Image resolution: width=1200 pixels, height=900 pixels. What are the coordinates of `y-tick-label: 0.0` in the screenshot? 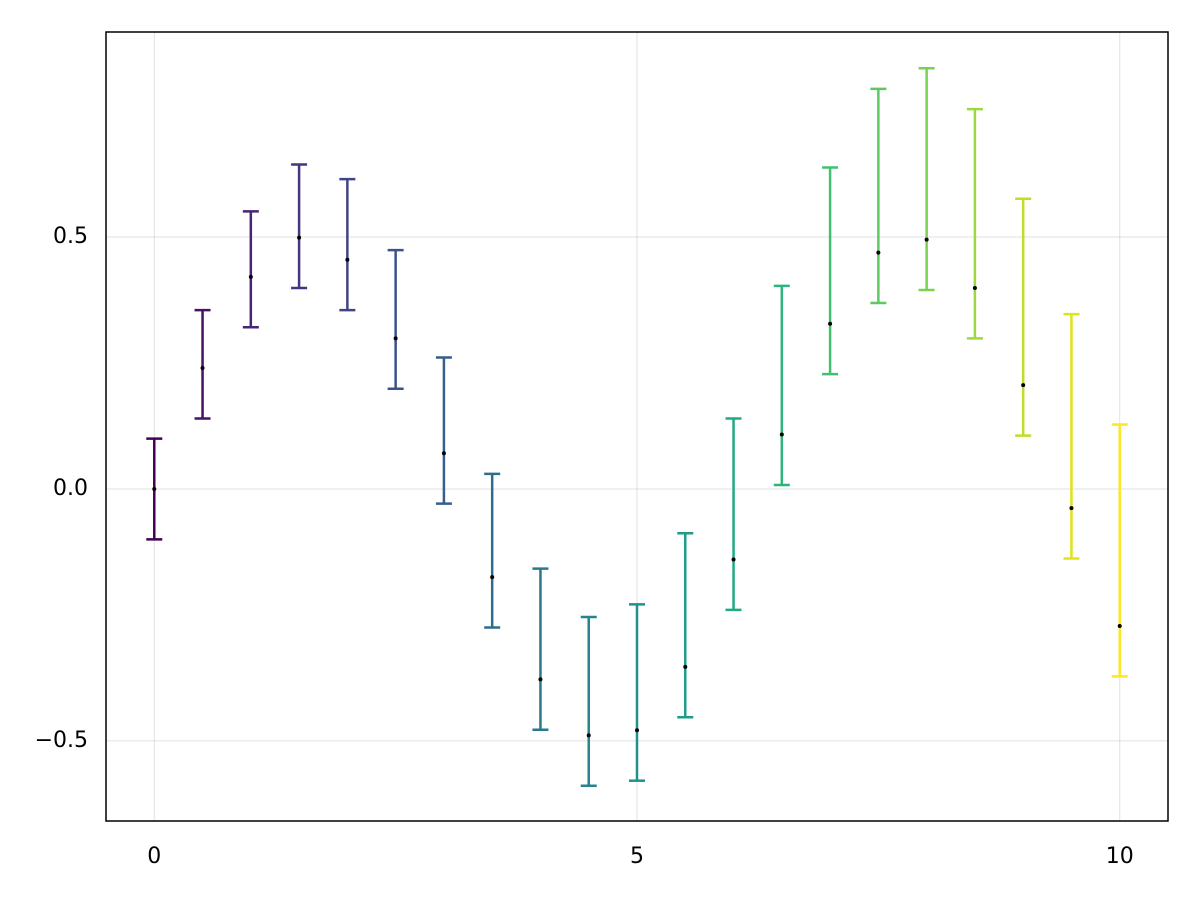 It's located at (70, 488).